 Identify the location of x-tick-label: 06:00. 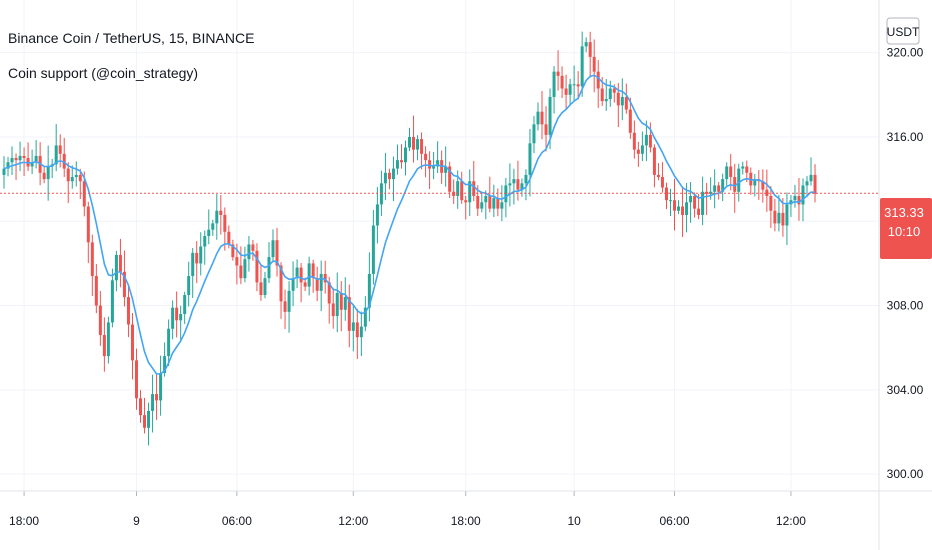
(674, 521).